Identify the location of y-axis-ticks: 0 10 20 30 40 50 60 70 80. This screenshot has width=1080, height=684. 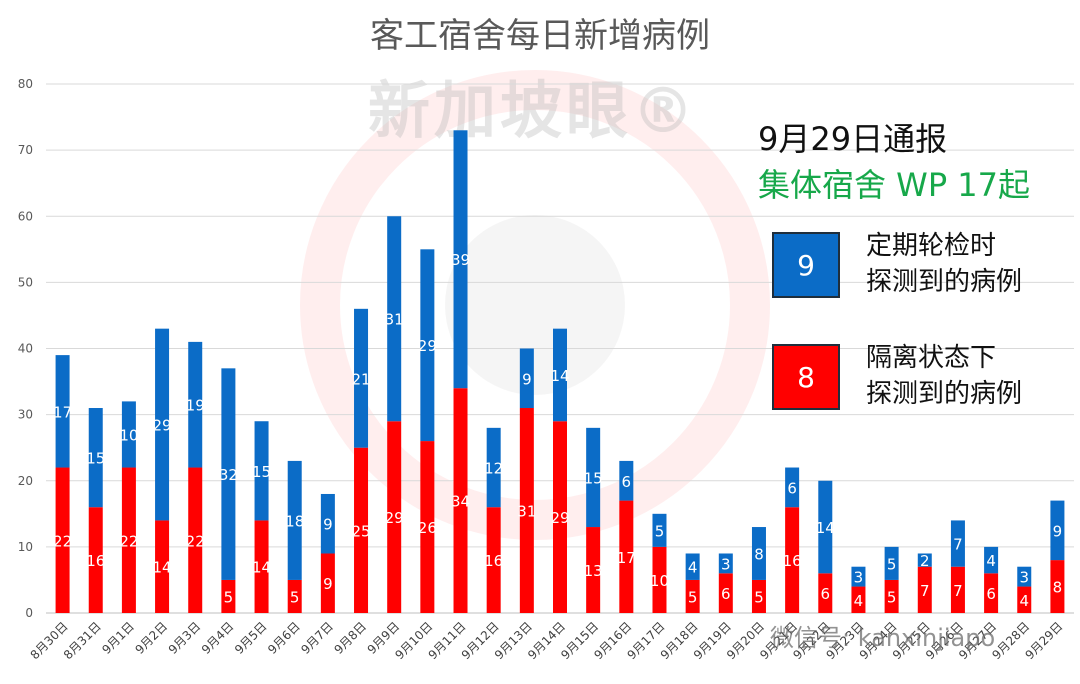
(25, 348).